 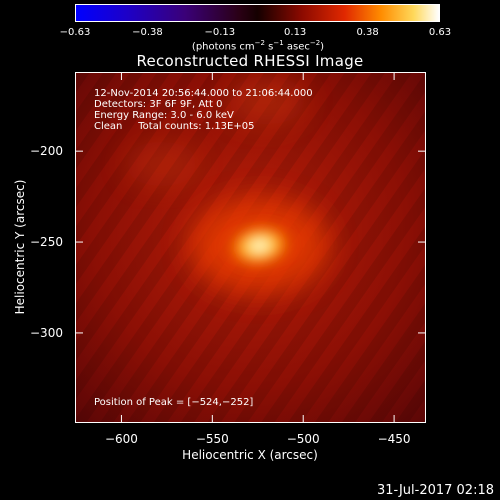 I want to click on peak-source, so click(x=259, y=245).